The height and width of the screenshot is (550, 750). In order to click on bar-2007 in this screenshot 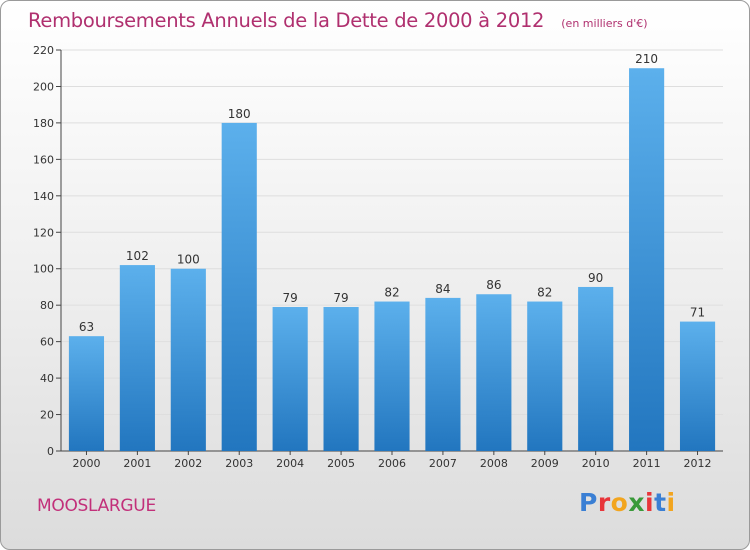, I will do `click(443, 374)`.